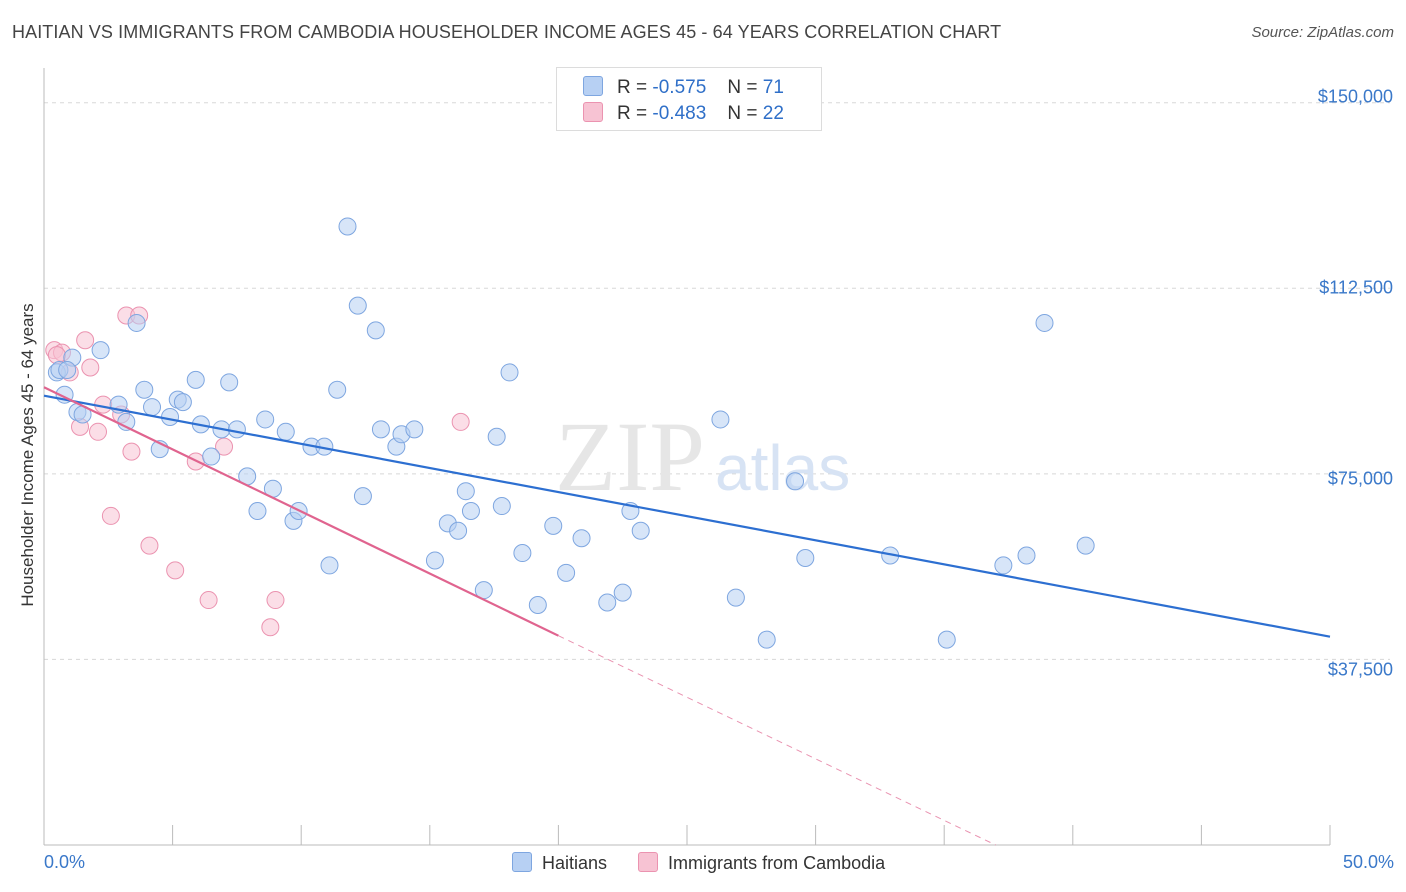  What do you see at coordinates (782, 468) in the screenshot?
I see `watermark-atlas: atlas` at bounding box center [782, 468].